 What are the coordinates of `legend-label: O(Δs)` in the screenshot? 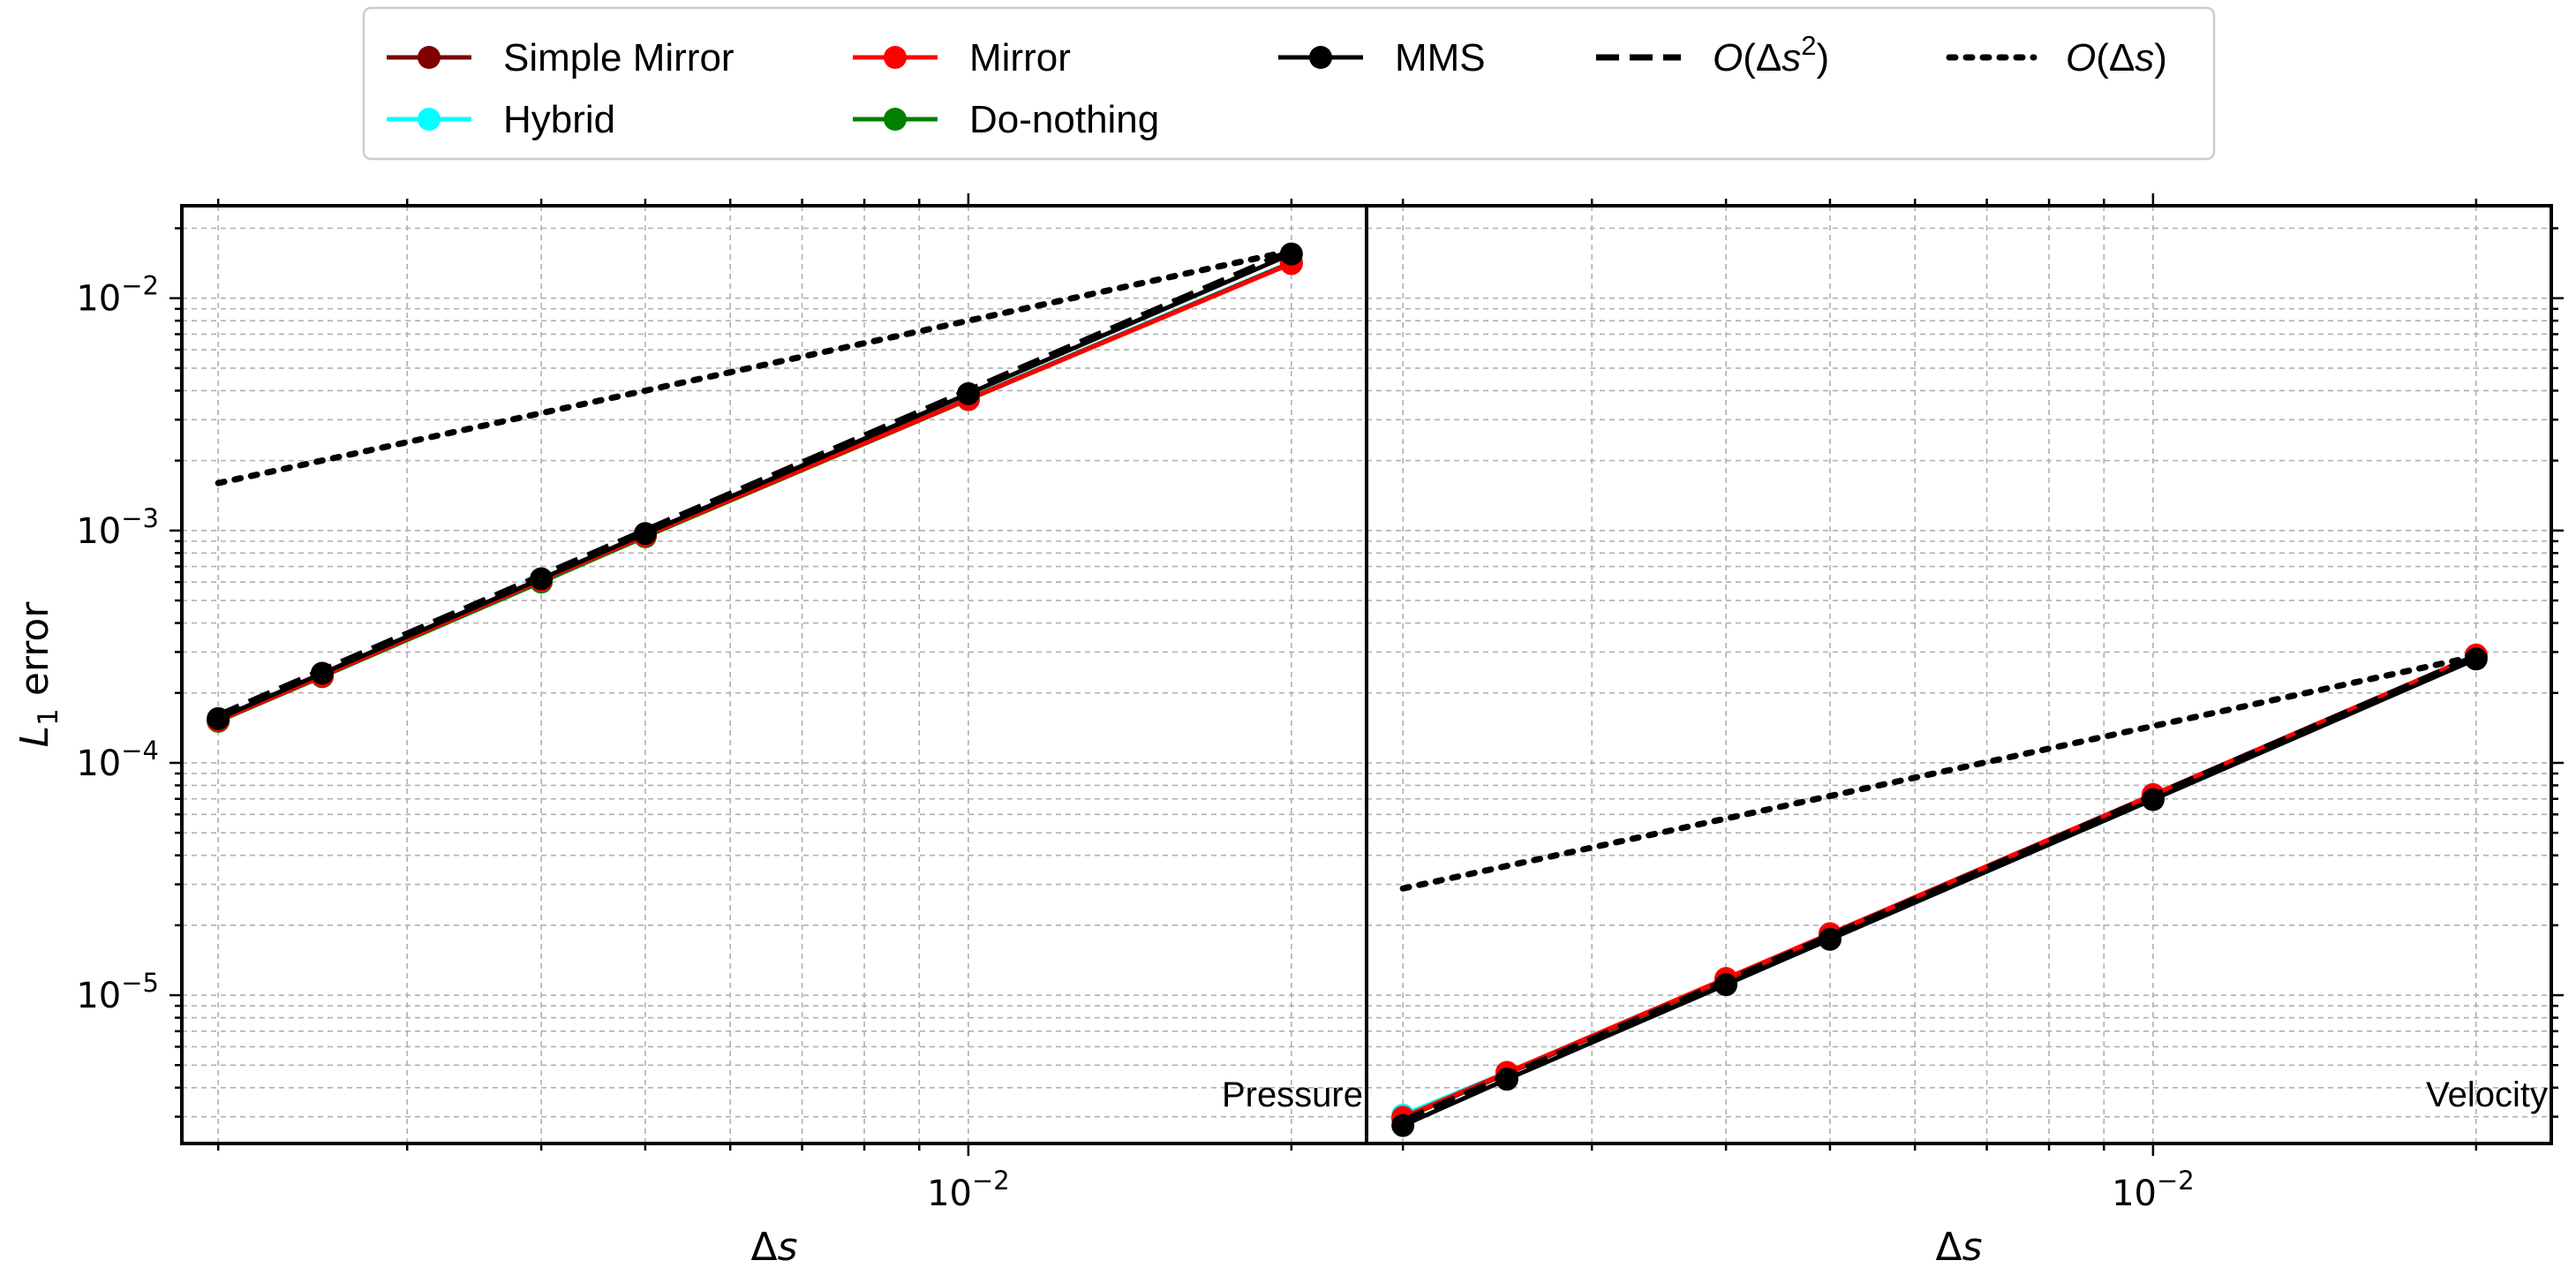 It's located at (2117, 58).